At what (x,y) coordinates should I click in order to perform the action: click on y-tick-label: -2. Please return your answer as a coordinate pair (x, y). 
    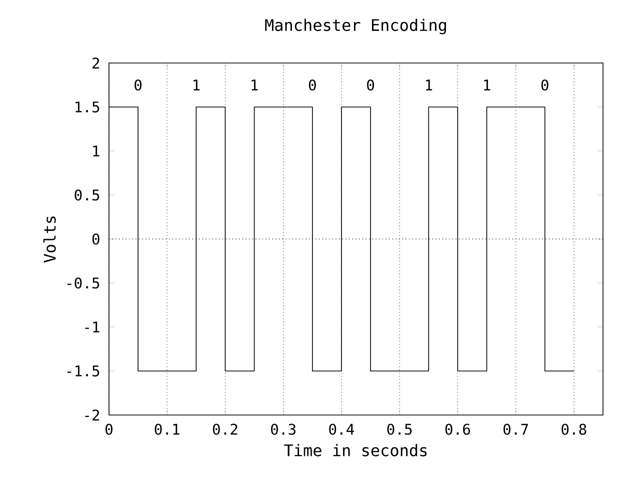
    Looking at the image, I should click on (92, 415).